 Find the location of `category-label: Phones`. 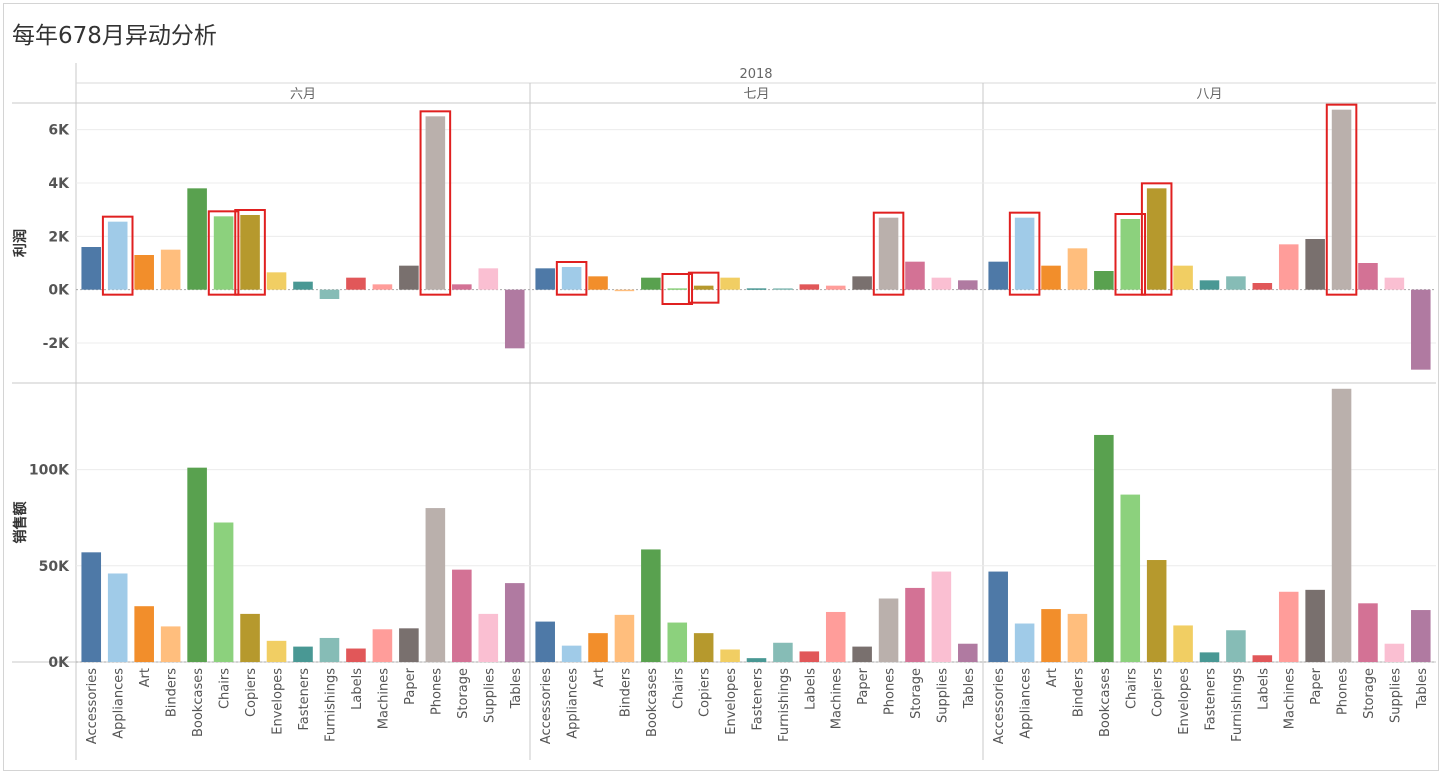

category-label: Phones is located at coordinates (890, 691).